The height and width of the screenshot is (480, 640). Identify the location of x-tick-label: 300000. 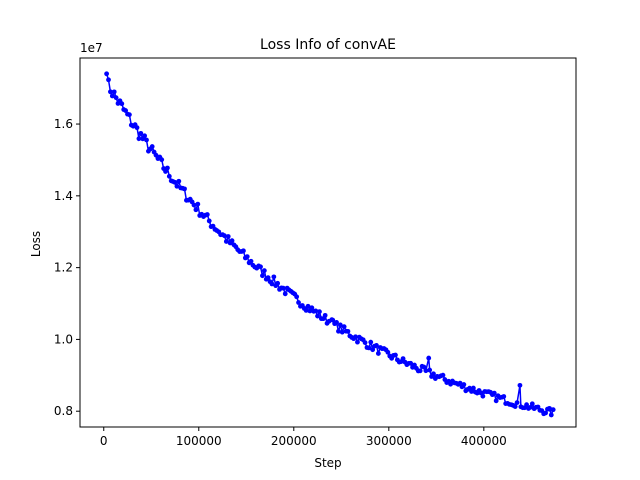
(389, 441).